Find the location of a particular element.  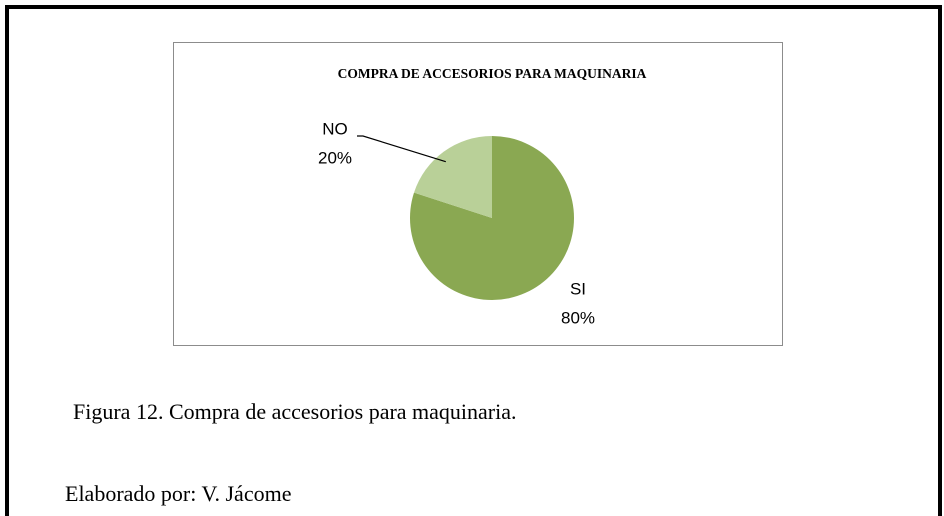

slice-label-name: NO is located at coordinates (335, 128).